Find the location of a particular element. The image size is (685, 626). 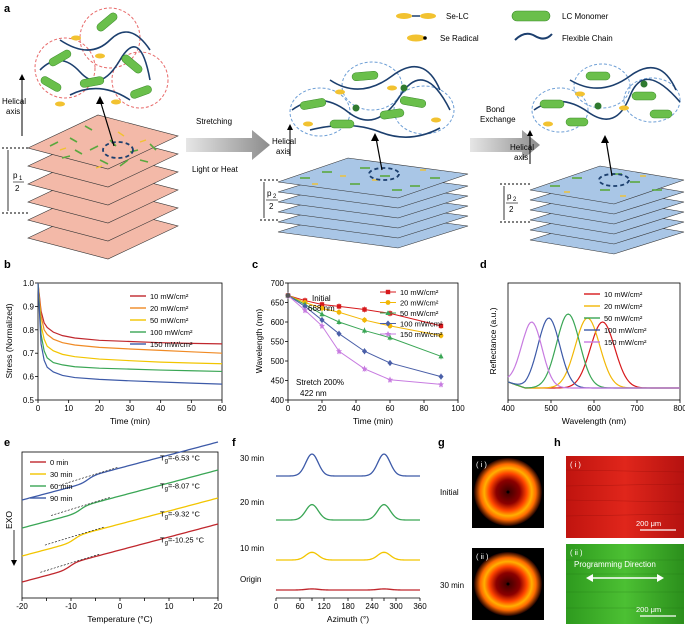

g-row-30min: 30 min is located at coordinates (452, 585).